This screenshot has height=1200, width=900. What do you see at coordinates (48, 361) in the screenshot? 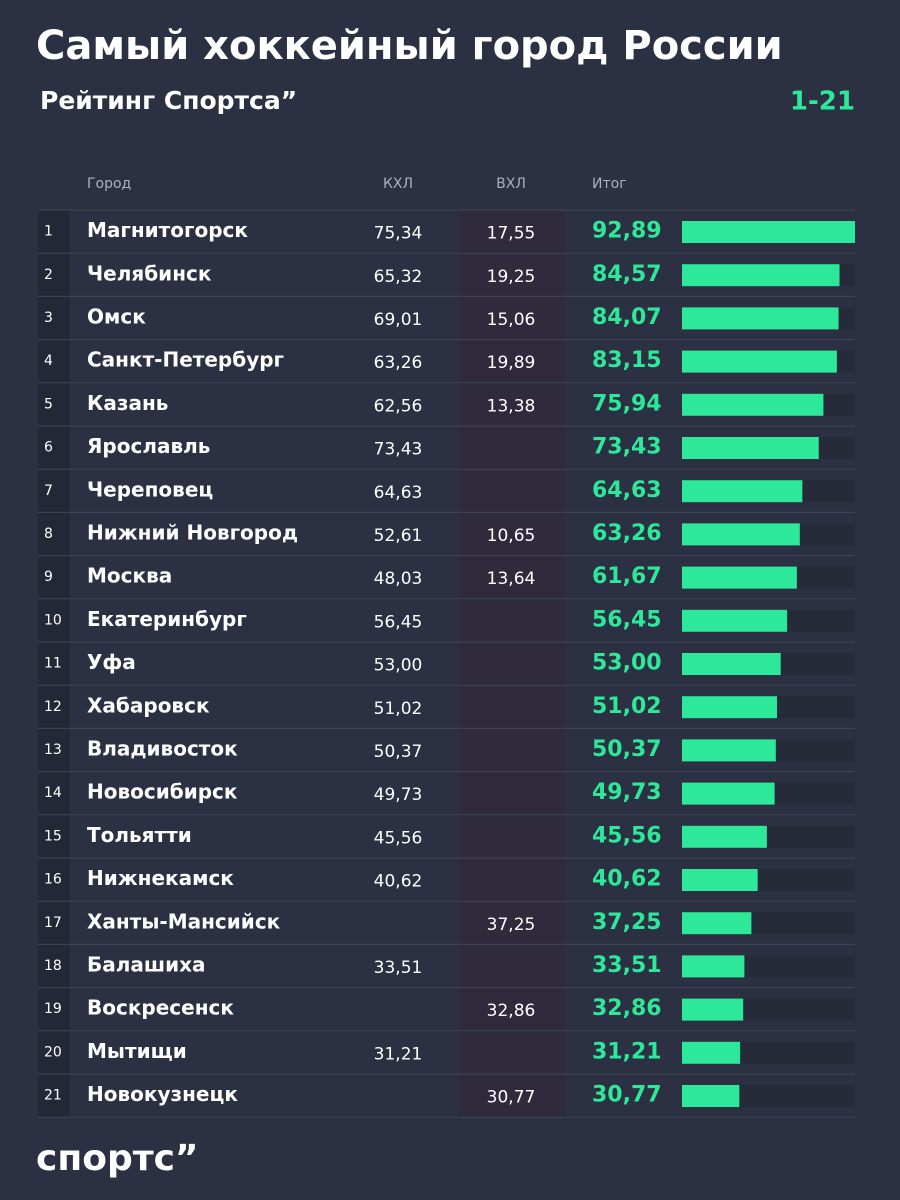
I see `rank: 4` at bounding box center [48, 361].